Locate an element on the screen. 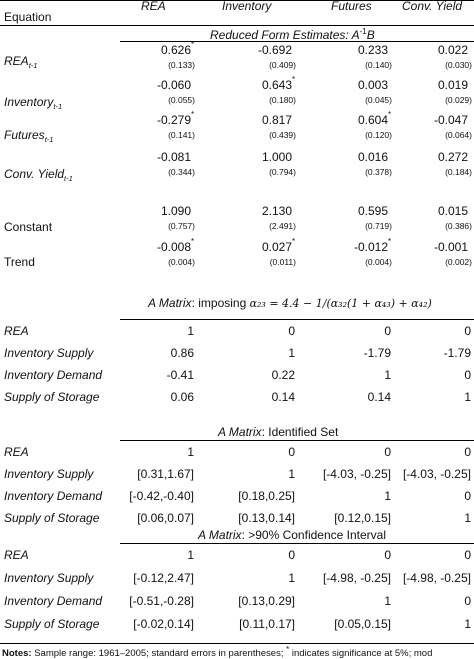  row-label-text: REA is located at coordinates (16, 61).